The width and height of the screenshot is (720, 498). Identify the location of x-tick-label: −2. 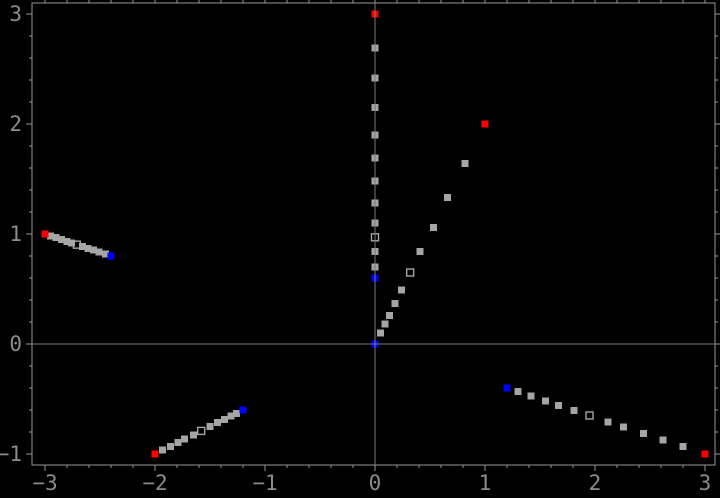
(154, 483).